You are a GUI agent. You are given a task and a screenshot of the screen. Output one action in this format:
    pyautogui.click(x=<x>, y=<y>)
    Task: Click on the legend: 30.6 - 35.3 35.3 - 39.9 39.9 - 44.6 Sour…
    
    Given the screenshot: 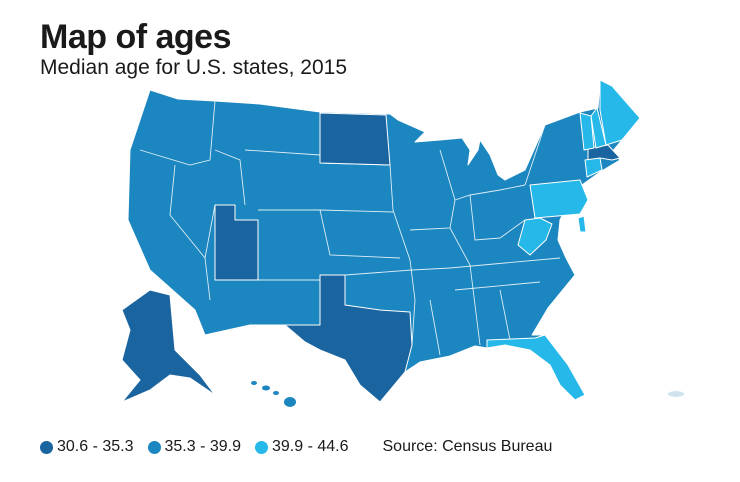 What is the action you would take?
    pyautogui.click(x=296, y=447)
    